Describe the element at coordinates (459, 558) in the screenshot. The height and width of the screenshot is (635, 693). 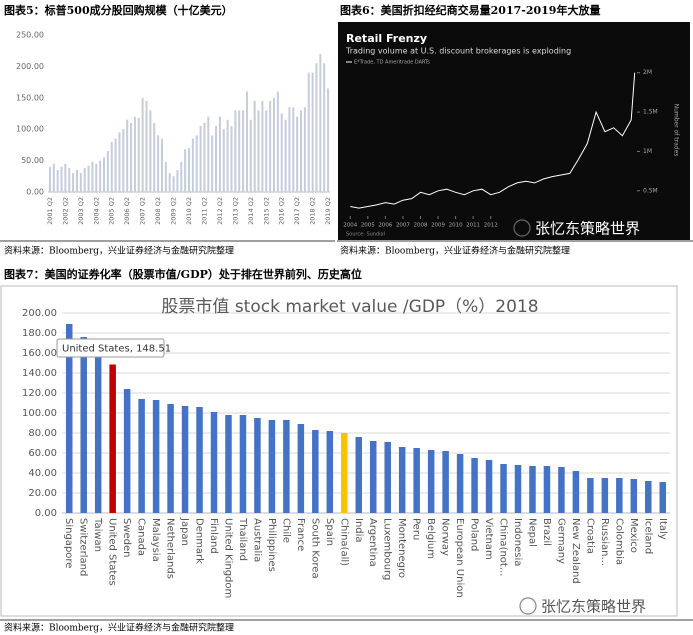
I see `x-tick-label: European Union` at that location.